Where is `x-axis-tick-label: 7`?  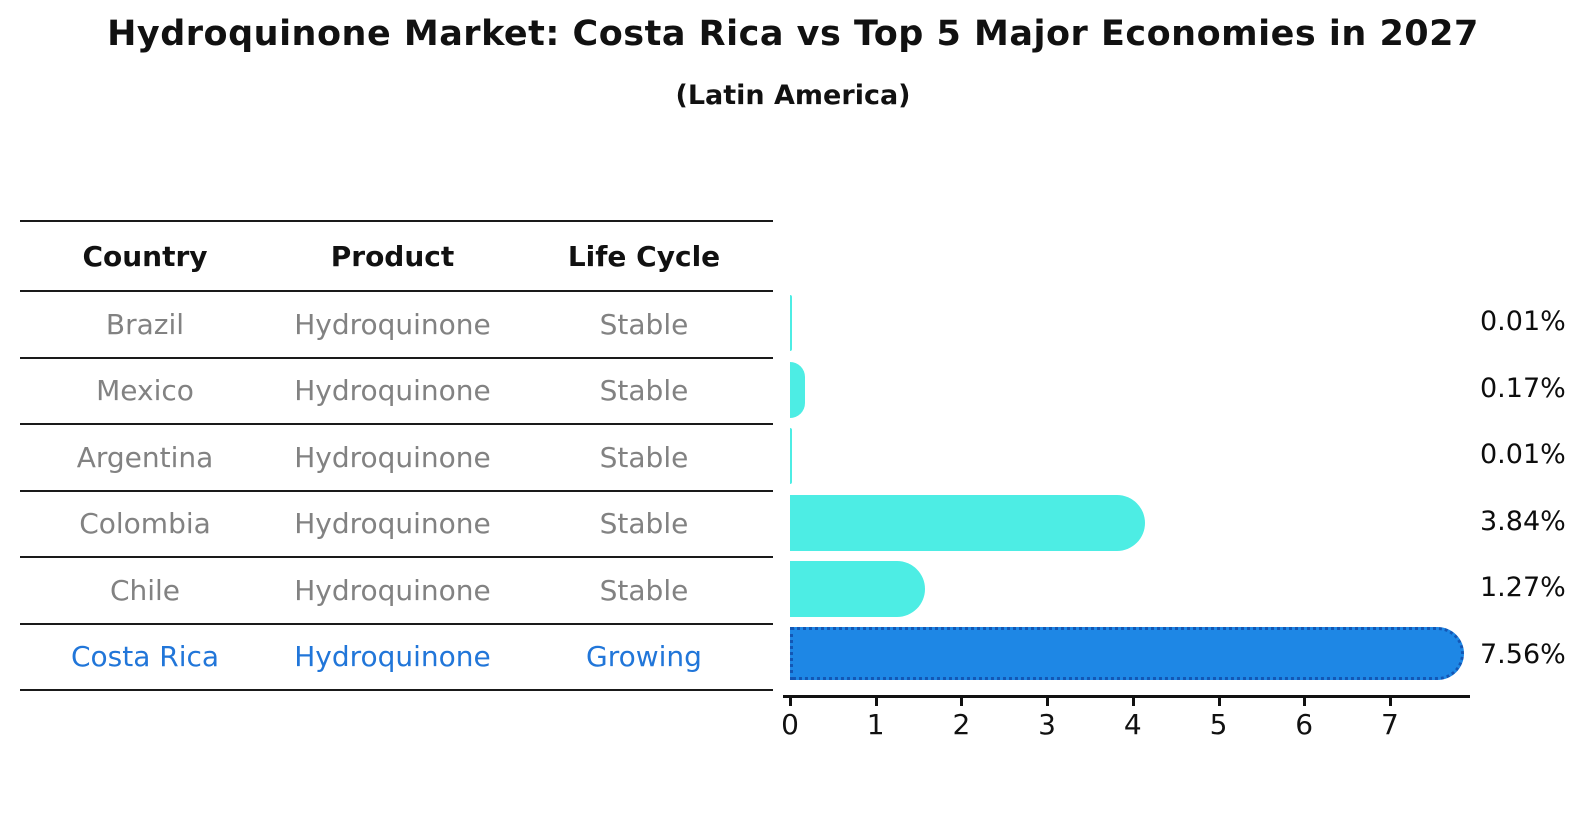 x-axis-tick-label: 7 is located at coordinates (1389, 724).